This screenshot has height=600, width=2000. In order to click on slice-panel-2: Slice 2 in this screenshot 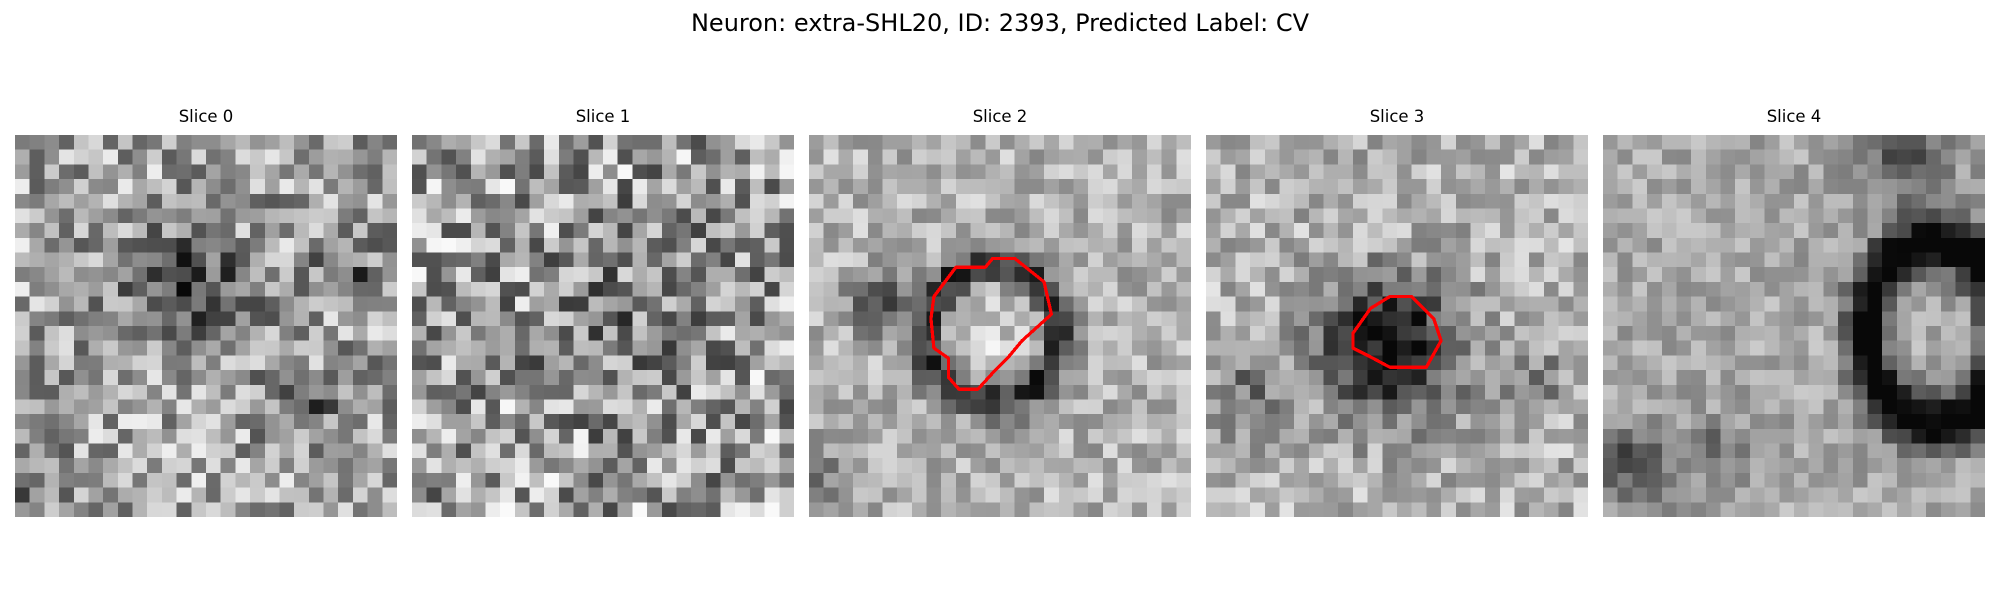, I will do `click(1000, 313)`.